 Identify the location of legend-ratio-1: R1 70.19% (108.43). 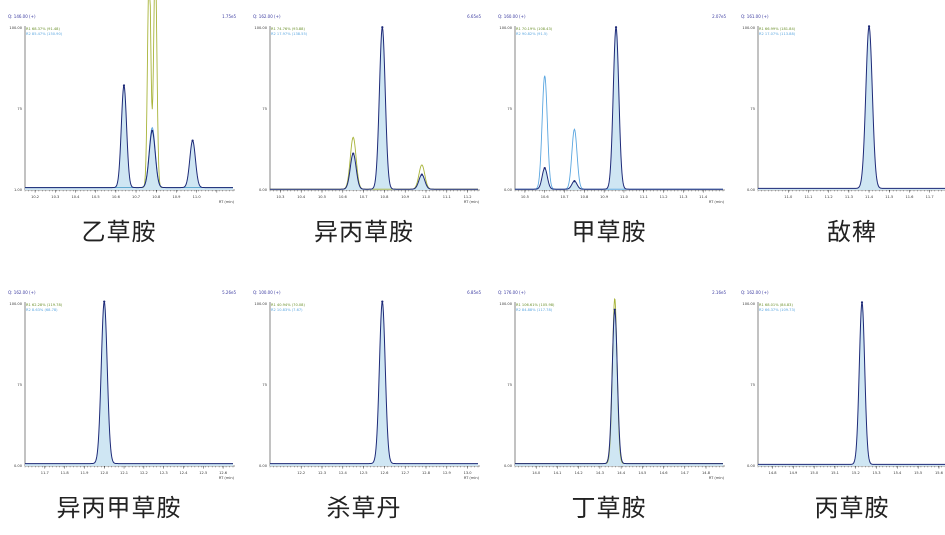
(534, 29).